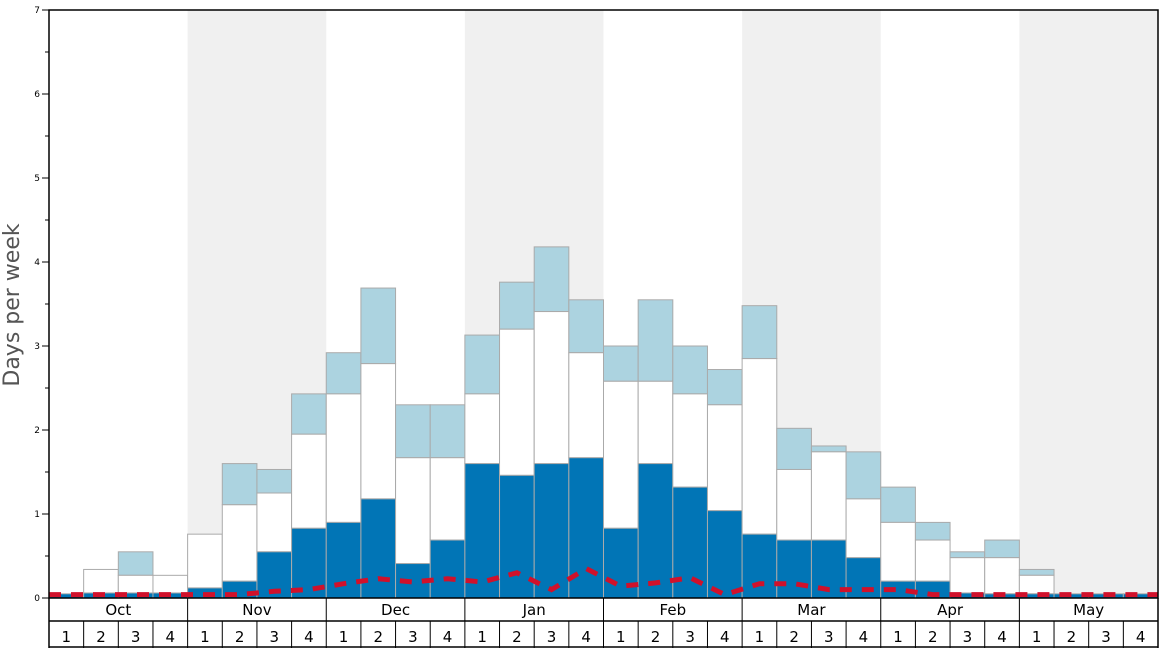 This screenshot has height=648, width=1168. I want to click on y-tick-label: 0, so click(37, 599).